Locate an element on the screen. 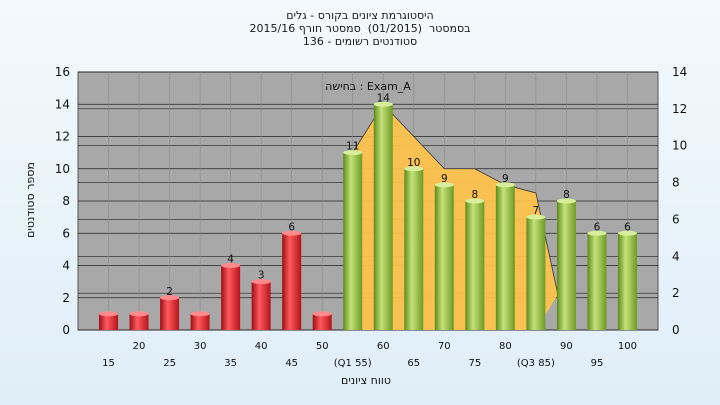 Image resolution: width=720 pixels, height=405 pixels. x-tick-label: 75 is located at coordinates (474, 363).